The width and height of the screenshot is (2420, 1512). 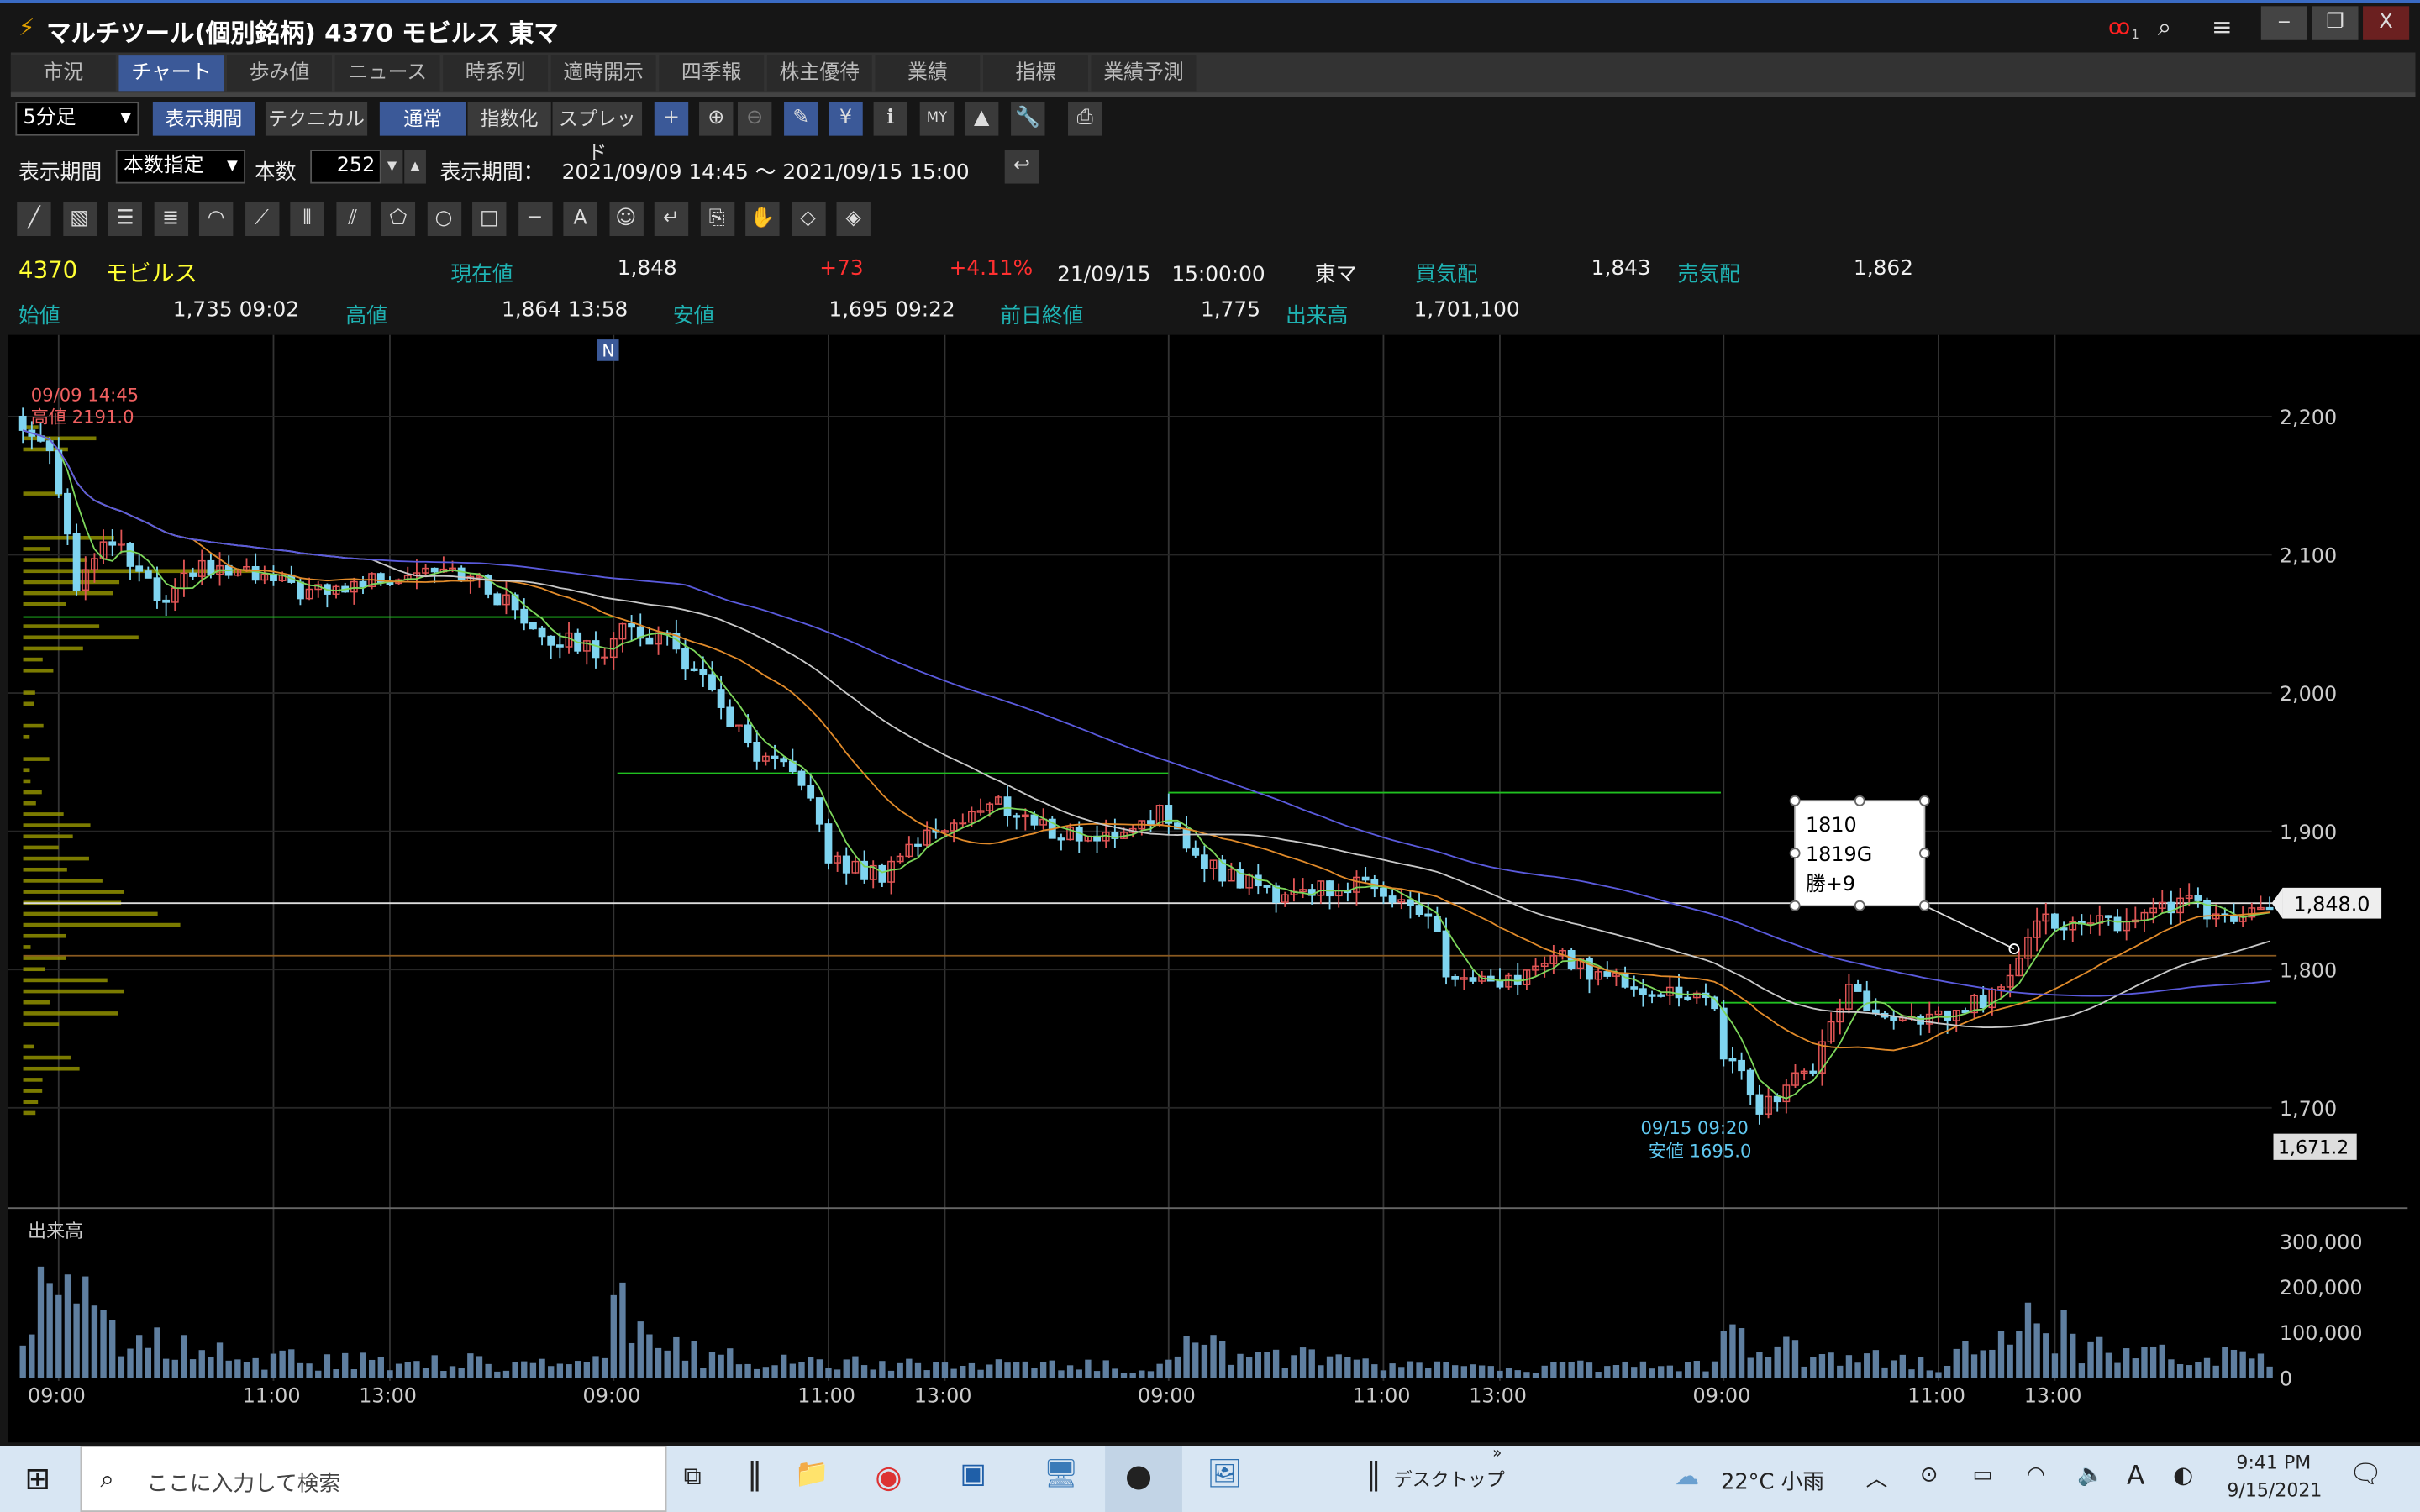 What do you see at coordinates (2283, 23) in the screenshot?
I see `minimize-button: ‒` at bounding box center [2283, 23].